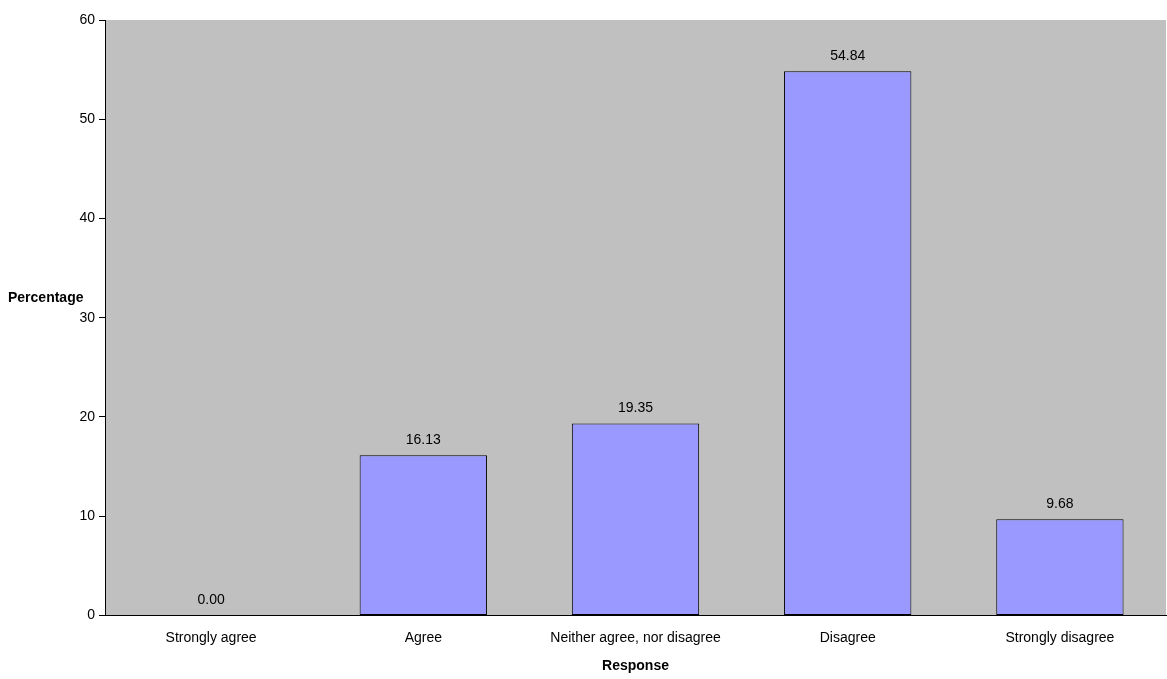 The image size is (1167, 679). Describe the element at coordinates (848, 55) in the screenshot. I see `data-label: 54.84` at that location.